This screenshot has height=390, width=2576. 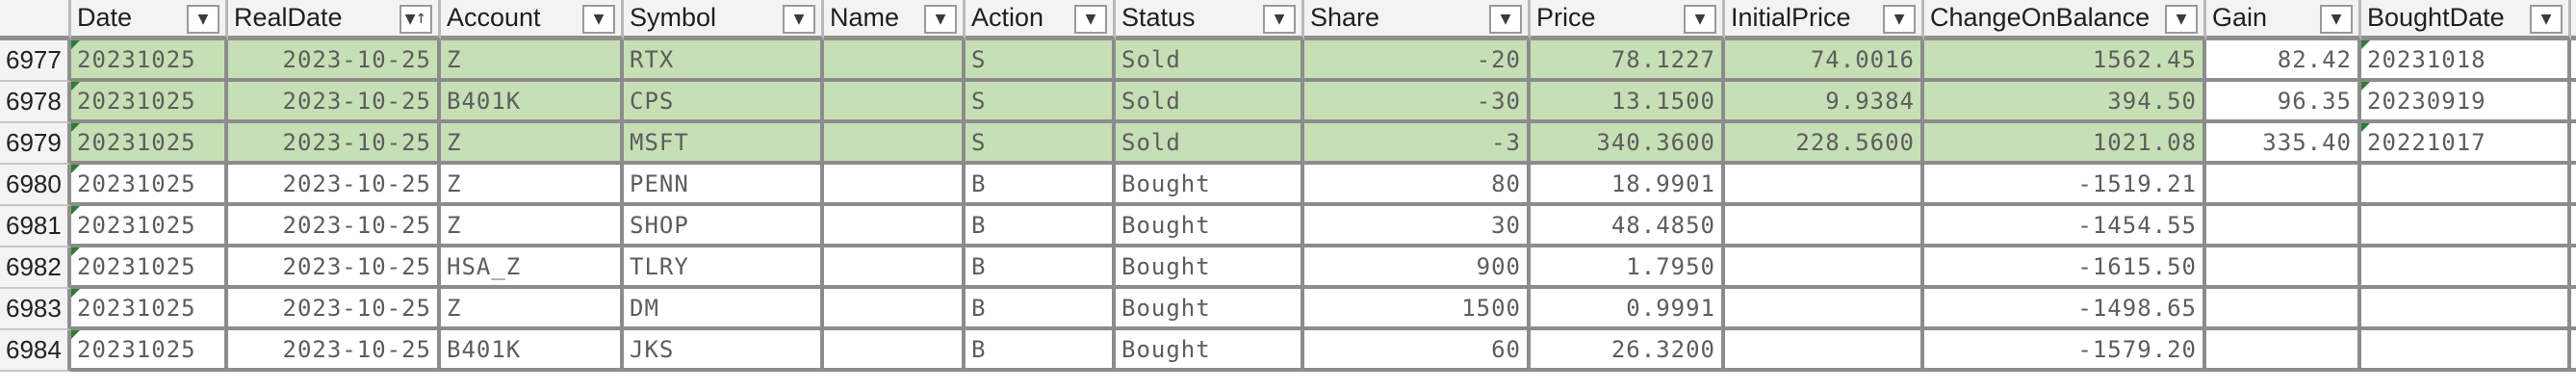 I want to click on column-header-initialprice: InitialPrice ▼, so click(x=1825, y=20).